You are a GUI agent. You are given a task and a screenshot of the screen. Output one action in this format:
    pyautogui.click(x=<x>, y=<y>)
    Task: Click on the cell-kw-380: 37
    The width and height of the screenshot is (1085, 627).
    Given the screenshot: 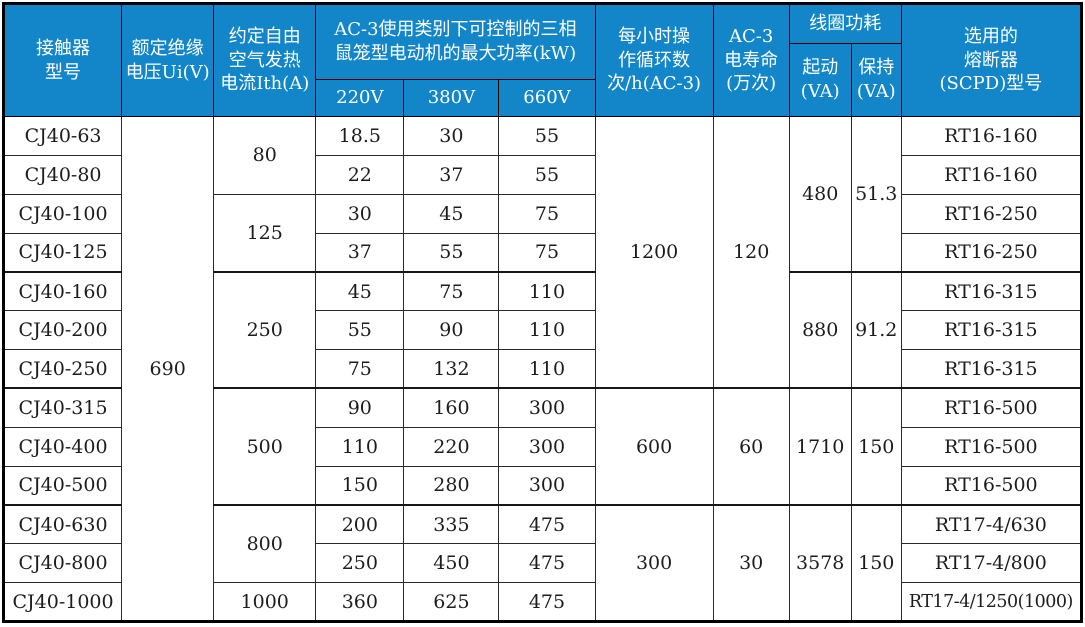 What is the action you would take?
    pyautogui.click(x=451, y=174)
    